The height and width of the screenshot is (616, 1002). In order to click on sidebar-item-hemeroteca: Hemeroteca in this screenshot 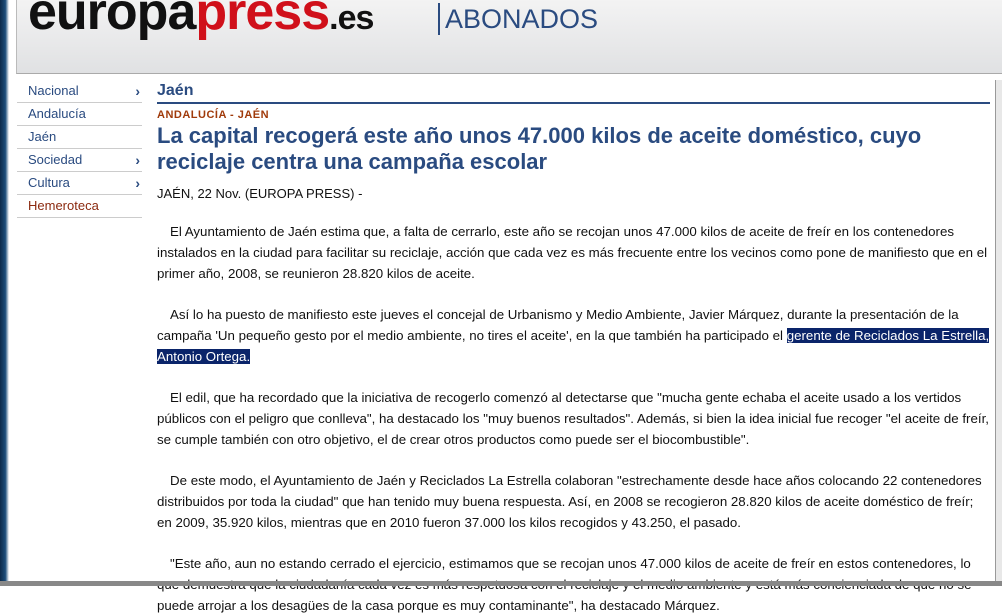, I will do `click(79, 206)`.